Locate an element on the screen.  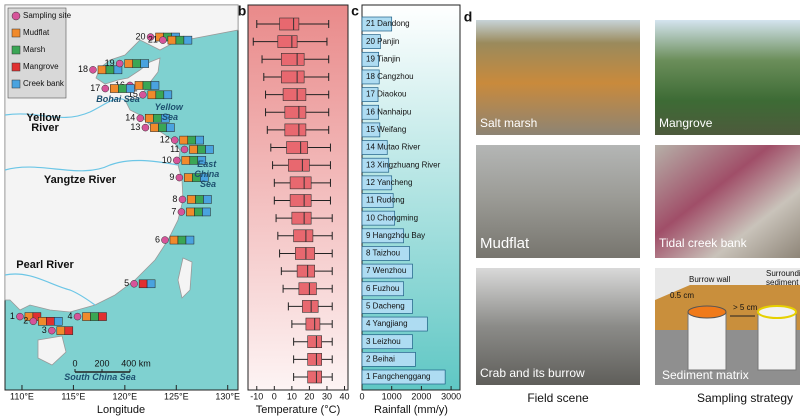
legend-label: Mudflat is located at coordinates (36, 32).